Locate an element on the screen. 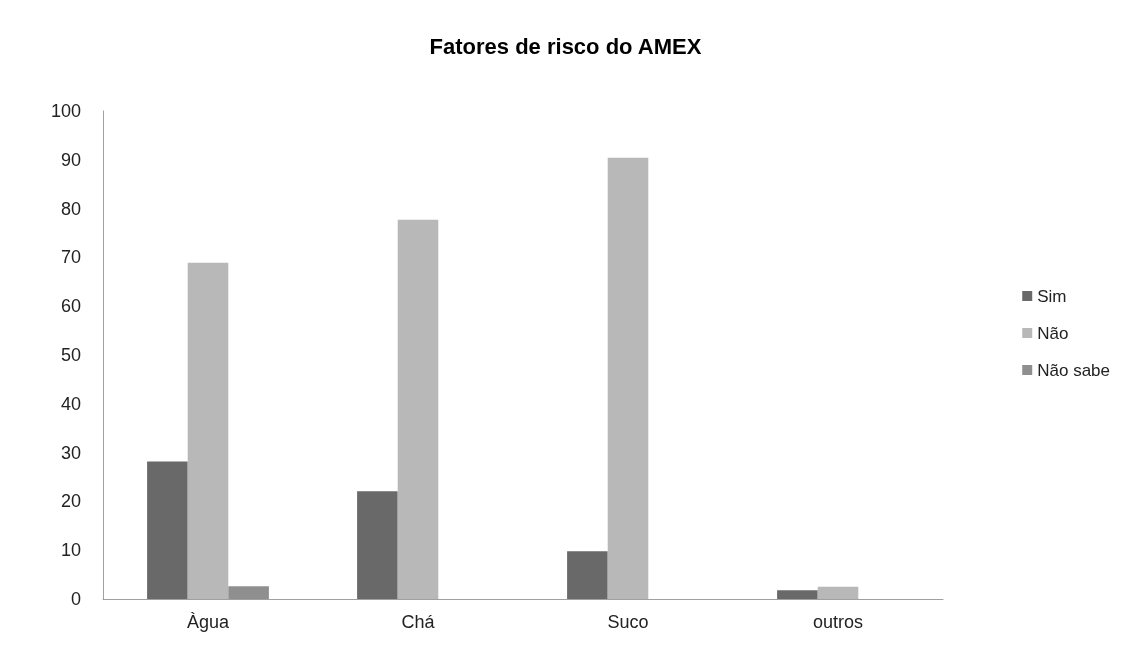  y-tick-label: 50 is located at coordinates (70, 355).